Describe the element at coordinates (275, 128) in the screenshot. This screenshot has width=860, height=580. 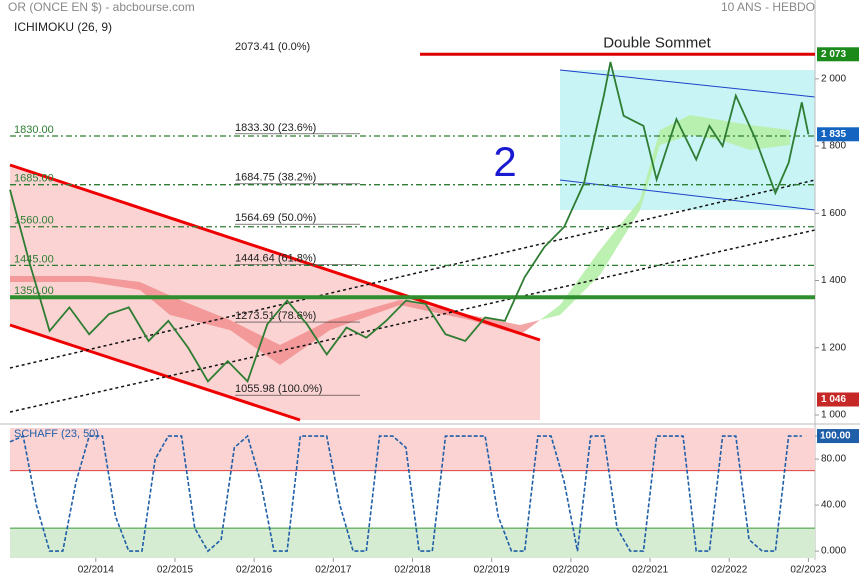
I see `fib-label: 1833.30 (23.6%)` at that location.